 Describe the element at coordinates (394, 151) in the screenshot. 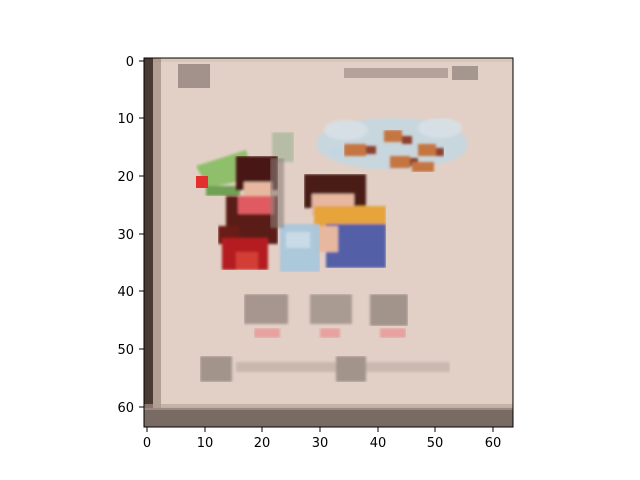

I see `fish-shapes` at that location.